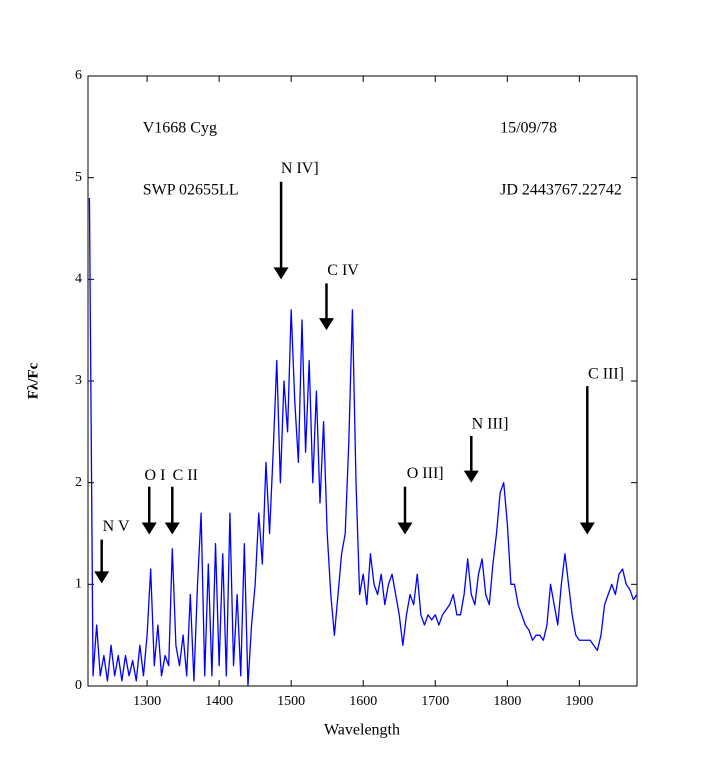 The image size is (708, 763). What do you see at coordinates (425, 473) in the screenshot?
I see `line-label: O III]` at bounding box center [425, 473].